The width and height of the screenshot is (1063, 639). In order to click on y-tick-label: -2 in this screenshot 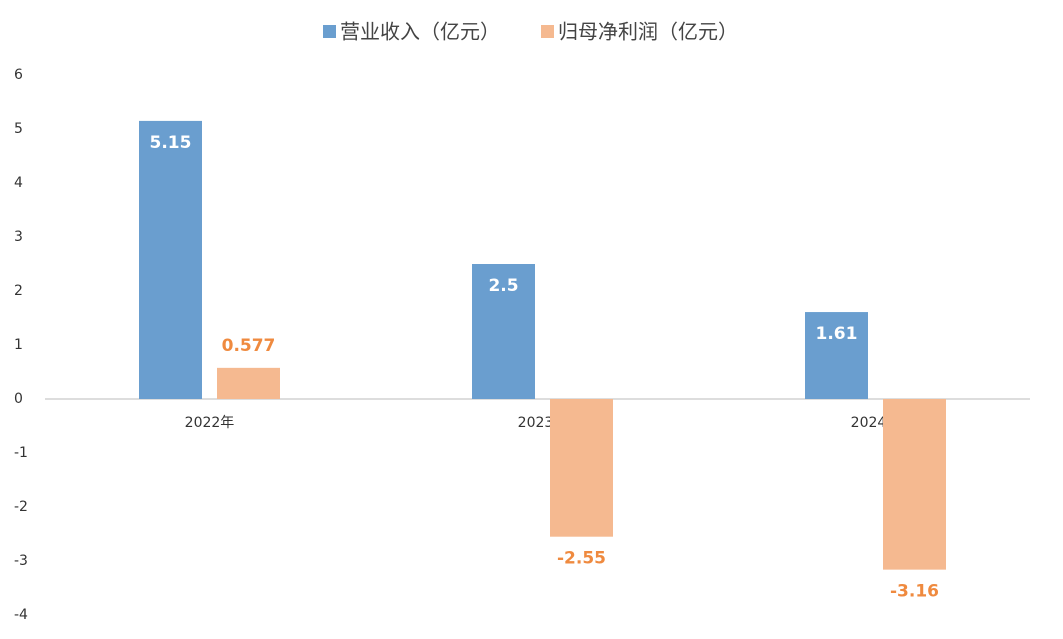, I will do `click(21, 507)`.